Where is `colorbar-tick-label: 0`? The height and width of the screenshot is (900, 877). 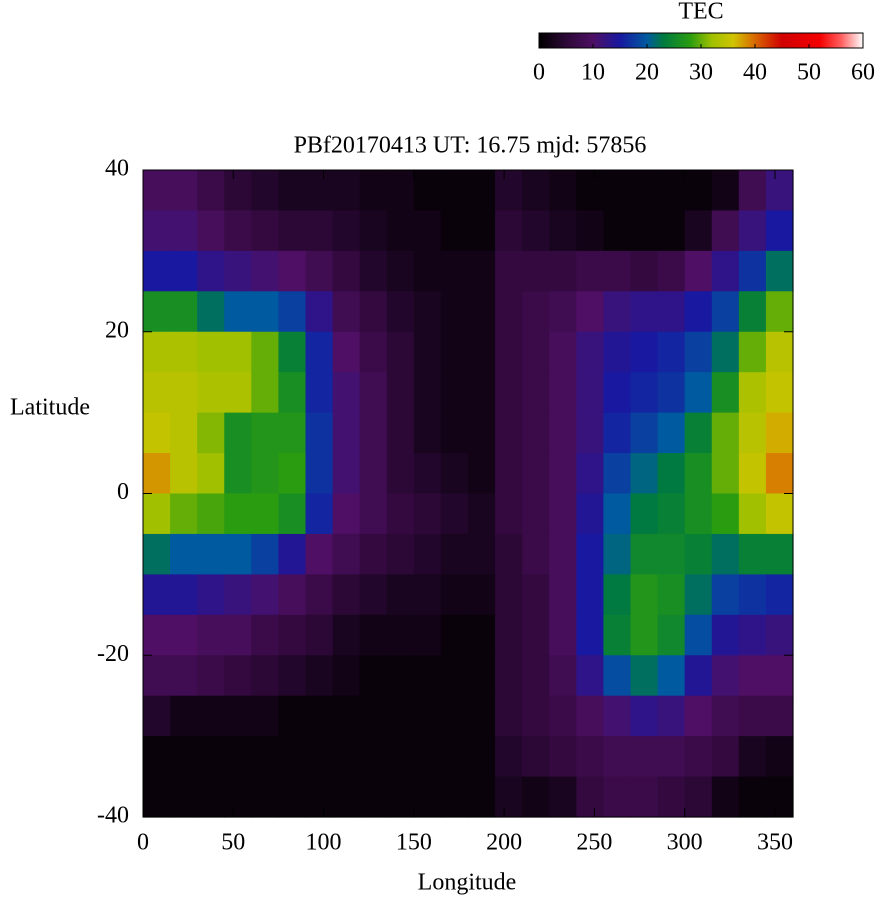 colorbar-tick-label: 0 is located at coordinates (539, 73).